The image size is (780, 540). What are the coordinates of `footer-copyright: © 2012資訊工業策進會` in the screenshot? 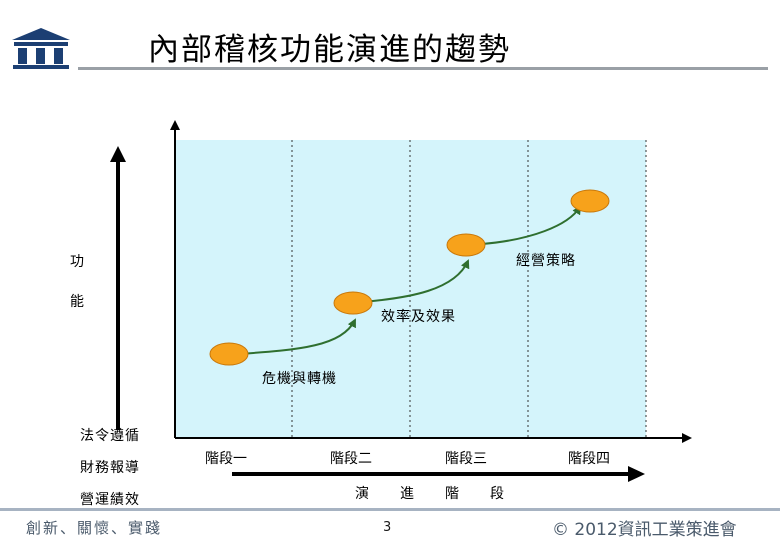 It's located at (644, 530).